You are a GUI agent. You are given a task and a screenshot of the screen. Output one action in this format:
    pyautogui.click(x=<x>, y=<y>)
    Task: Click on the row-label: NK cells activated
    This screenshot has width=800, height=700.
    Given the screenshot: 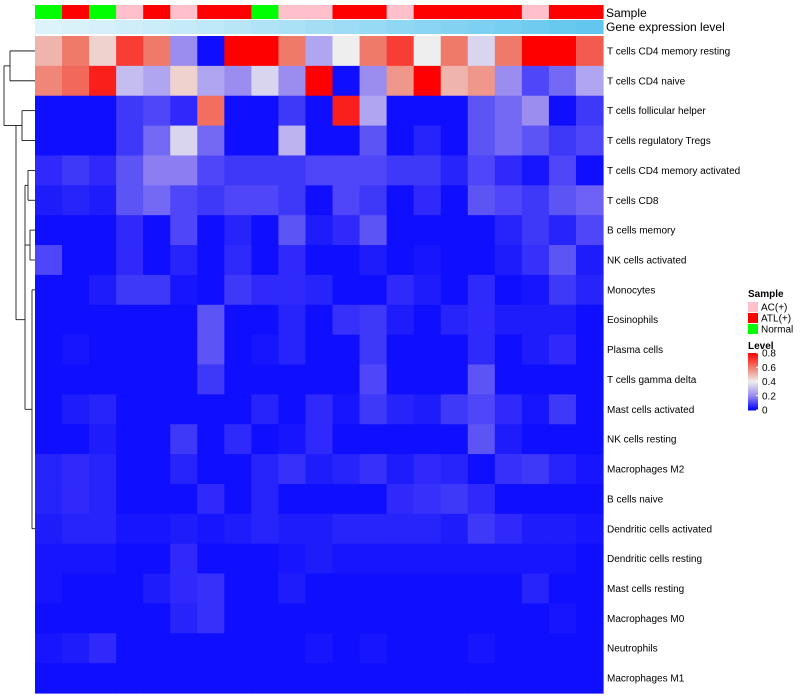 What is the action you would take?
    pyautogui.click(x=646, y=260)
    